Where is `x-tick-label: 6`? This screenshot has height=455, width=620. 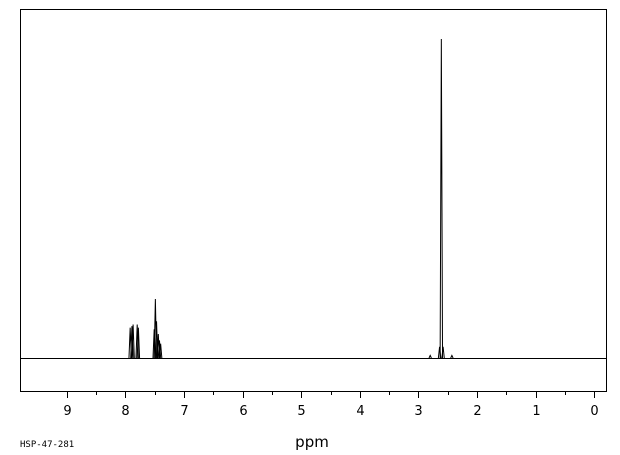
x-tick-label: 6 is located at coordinates (243, 411).